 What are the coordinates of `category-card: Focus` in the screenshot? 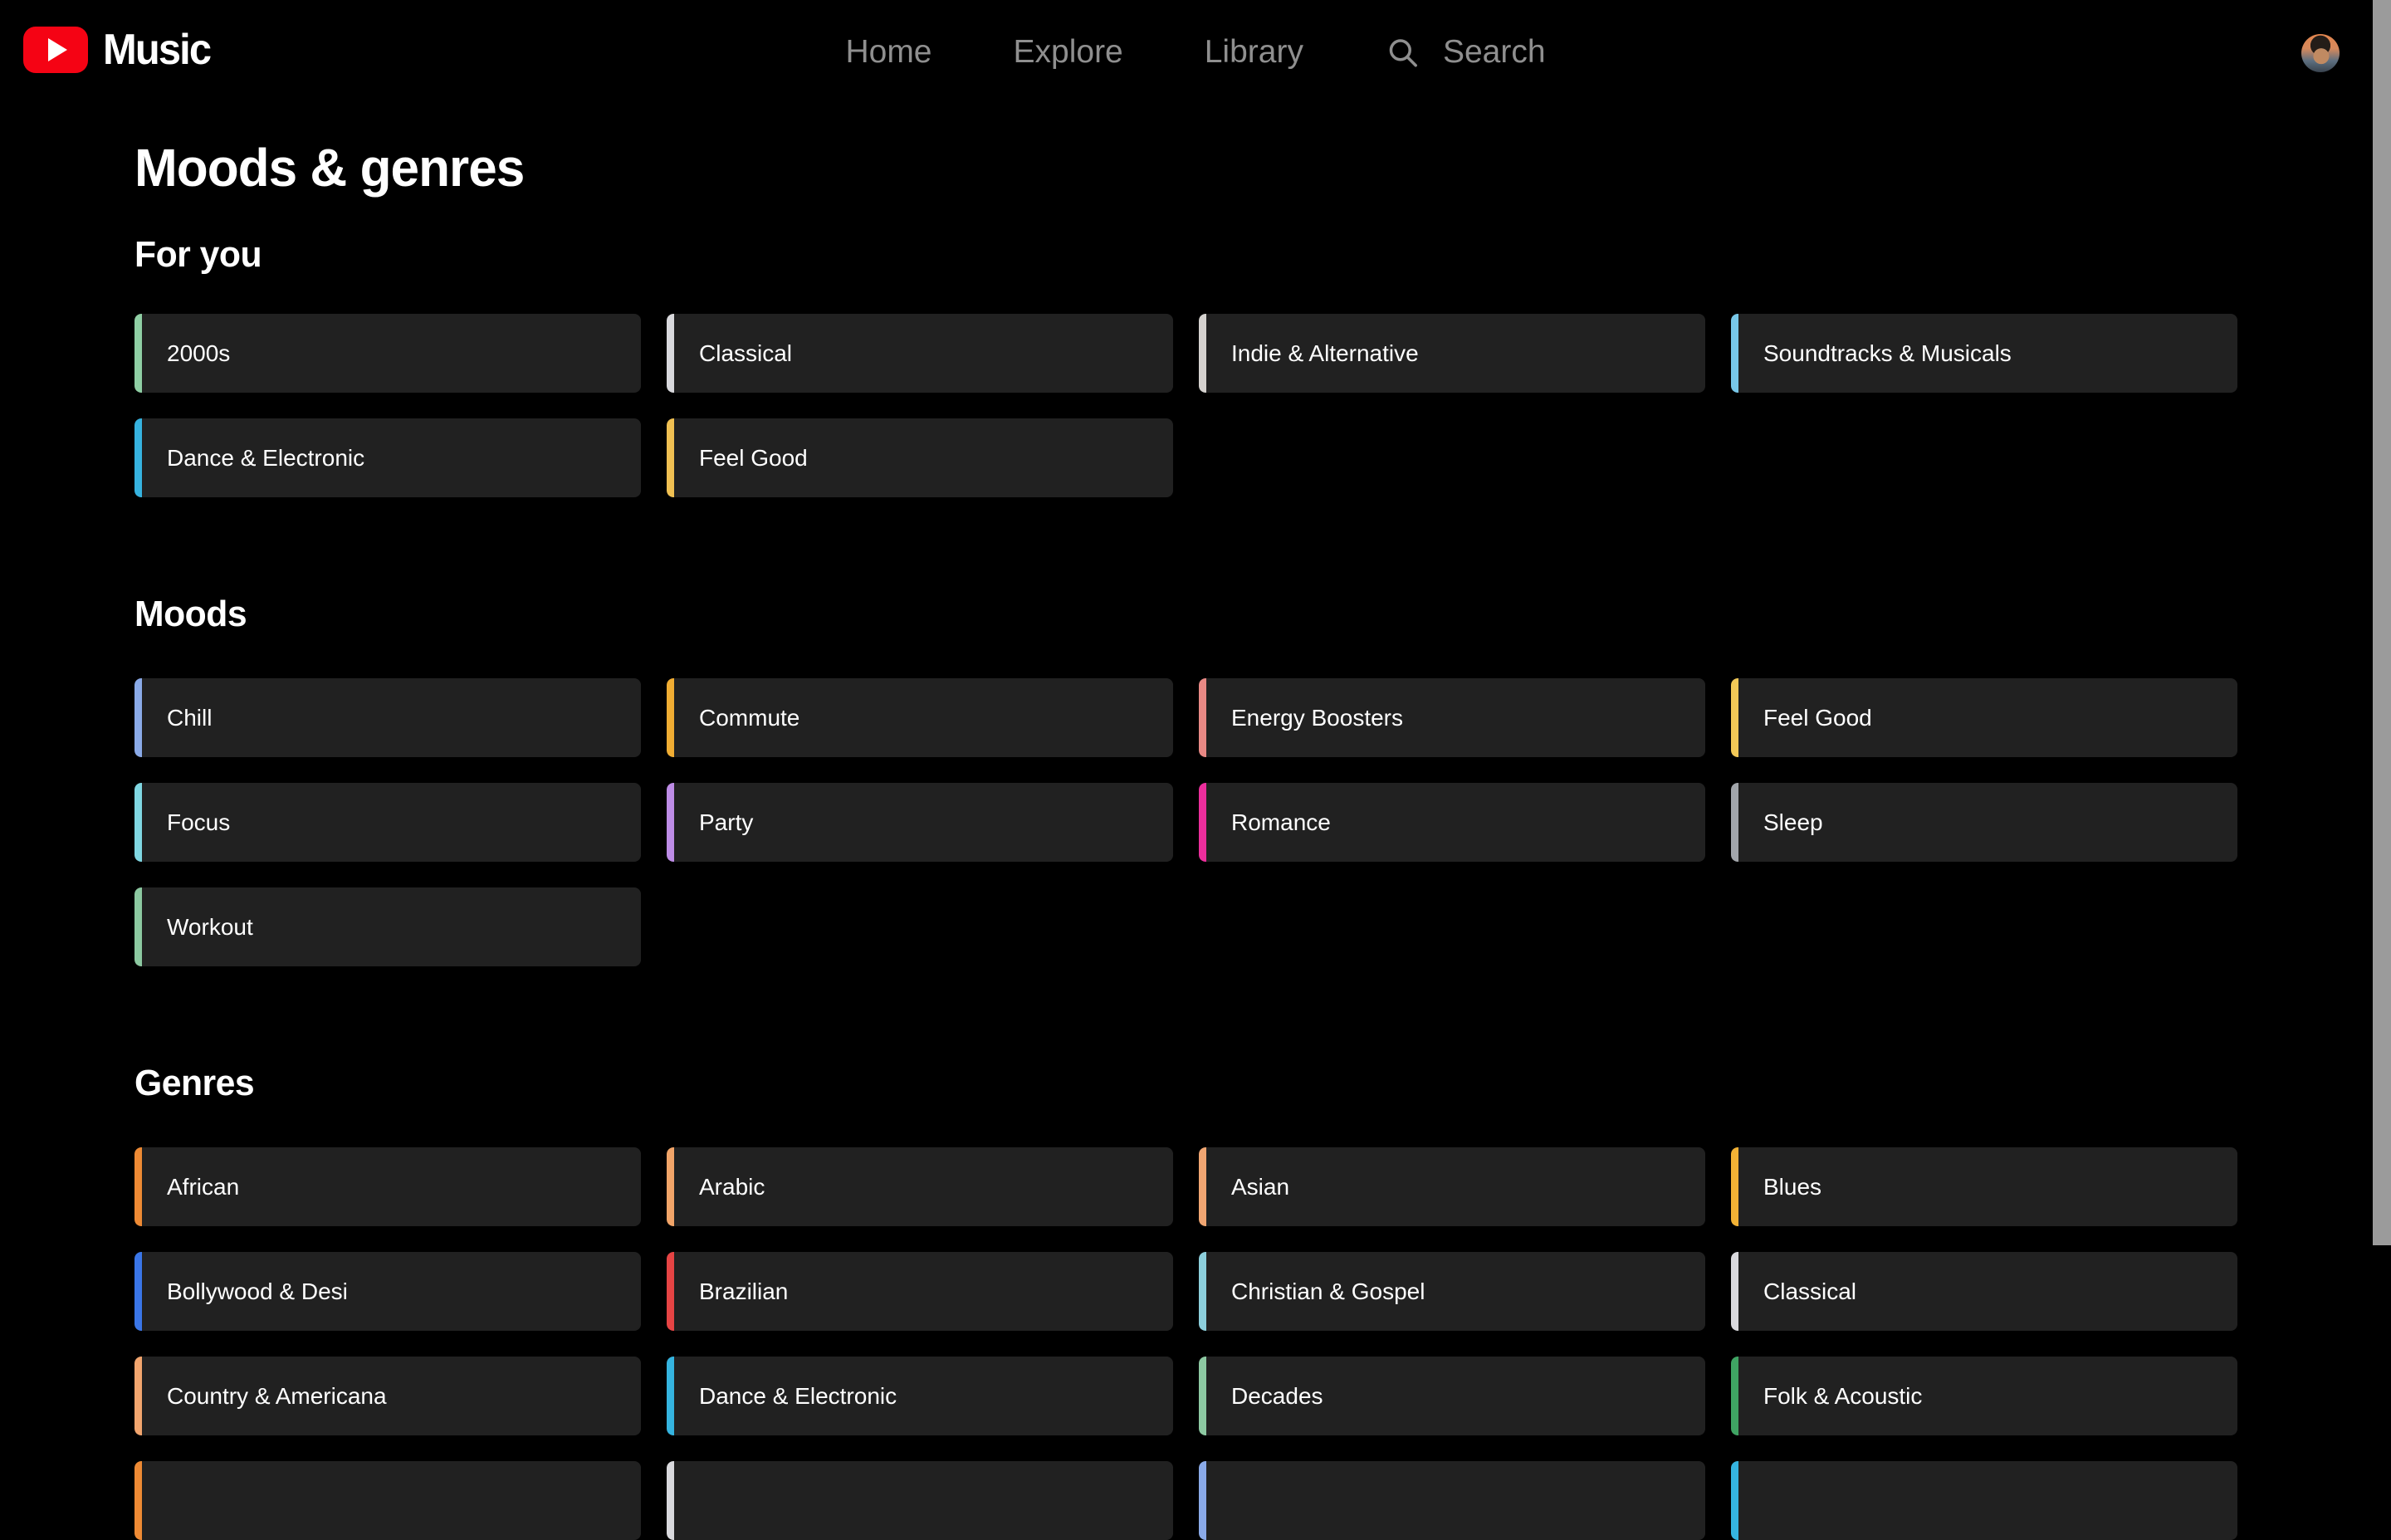 It's located at (387, 822).